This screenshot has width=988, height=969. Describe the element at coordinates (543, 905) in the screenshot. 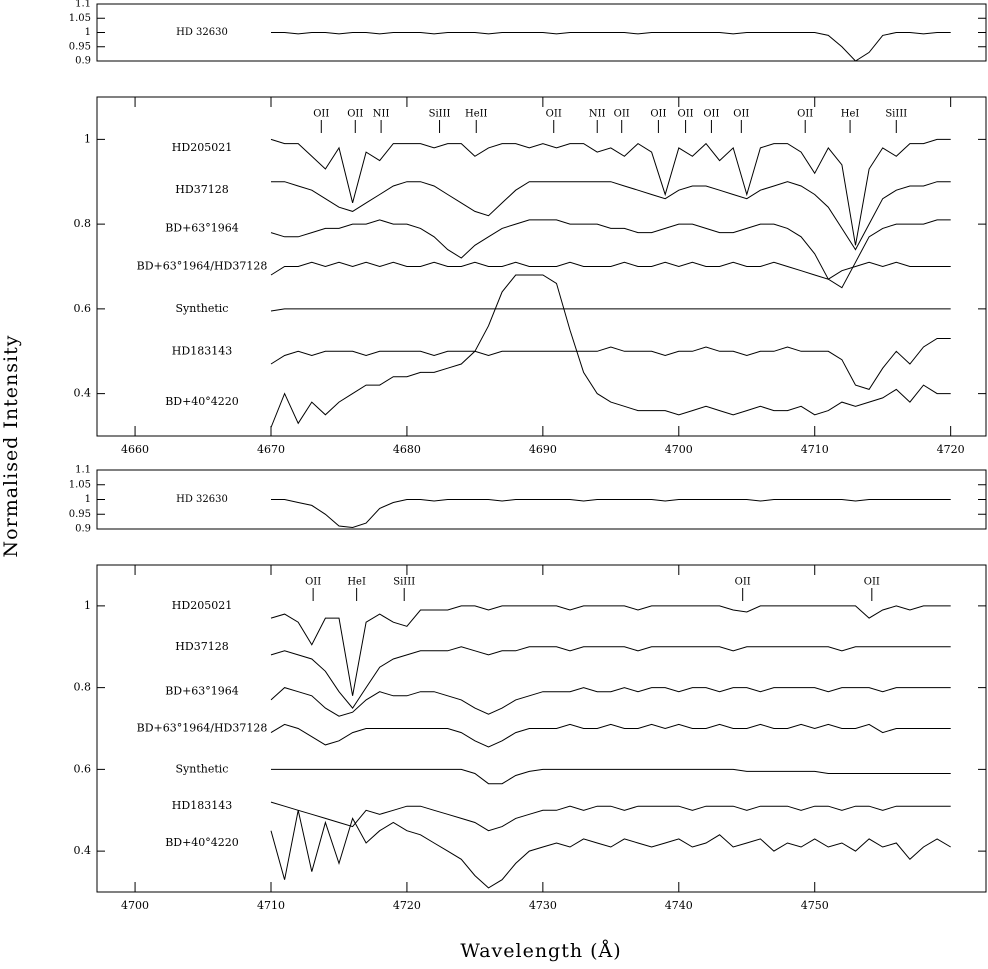

I see `x-tick-label: 4730` at that location.